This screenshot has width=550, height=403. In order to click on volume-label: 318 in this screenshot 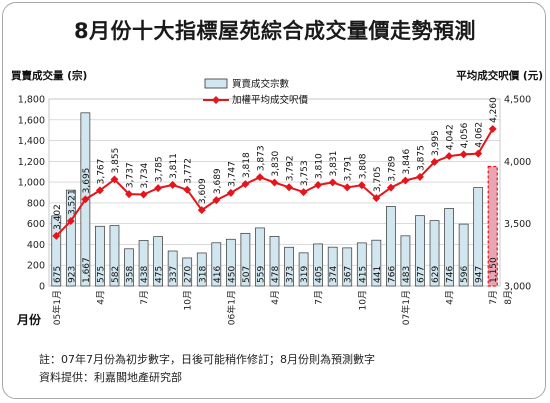, I will do `click(203, 274)`.